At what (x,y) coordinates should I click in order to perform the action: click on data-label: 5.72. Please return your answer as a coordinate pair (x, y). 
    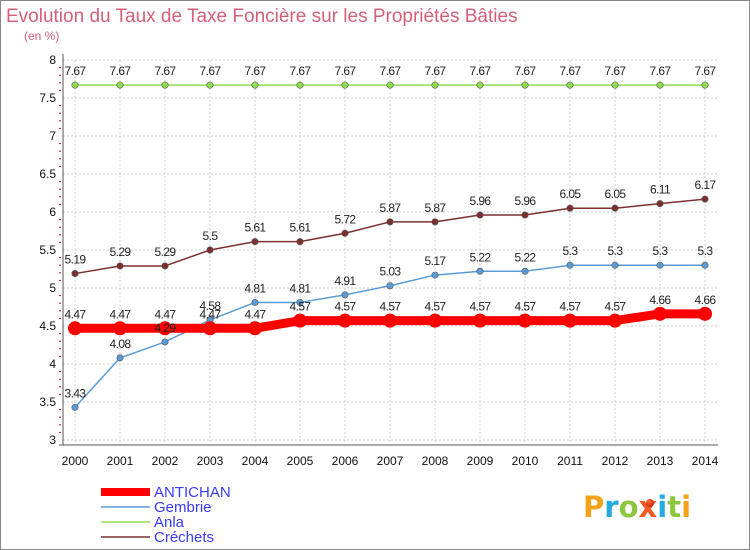
    Looking at the image, I should click on (346, 219).